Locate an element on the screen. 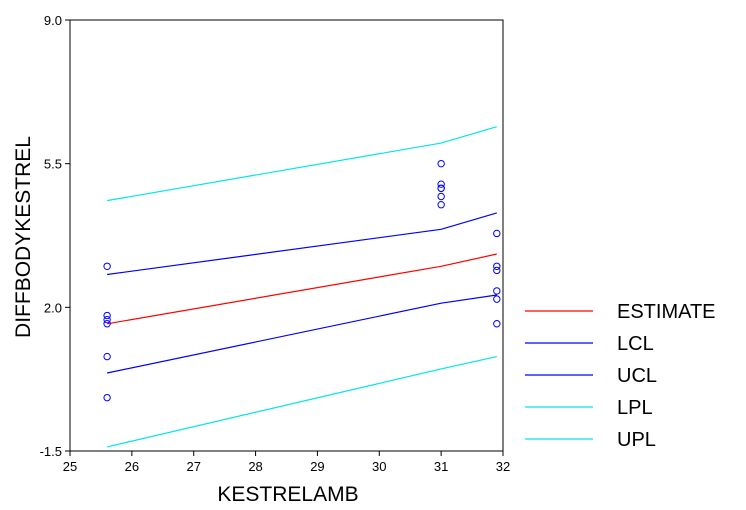 This screenshot has height=510, width=746. series-line-estimate is located at coordinates (301, 289).